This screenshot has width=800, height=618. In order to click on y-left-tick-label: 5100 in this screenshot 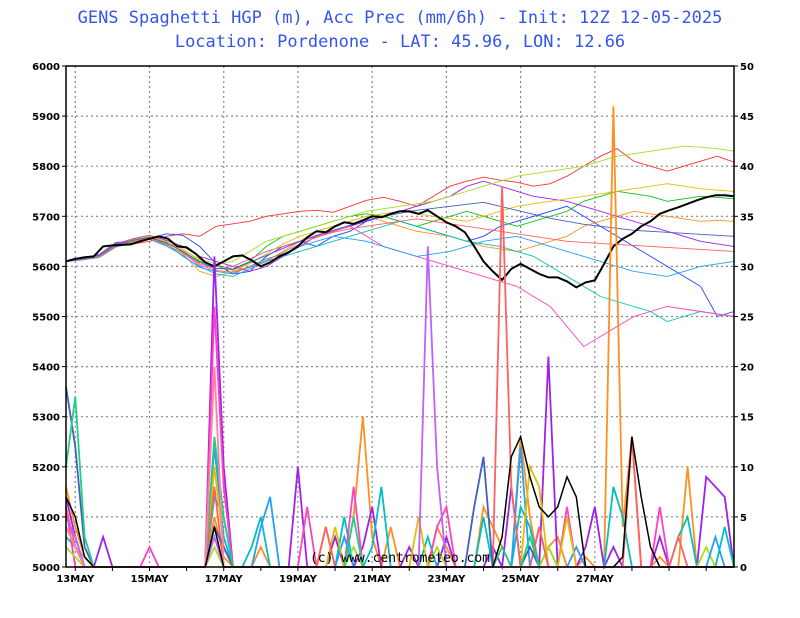, I will do `click(46, 518)`.